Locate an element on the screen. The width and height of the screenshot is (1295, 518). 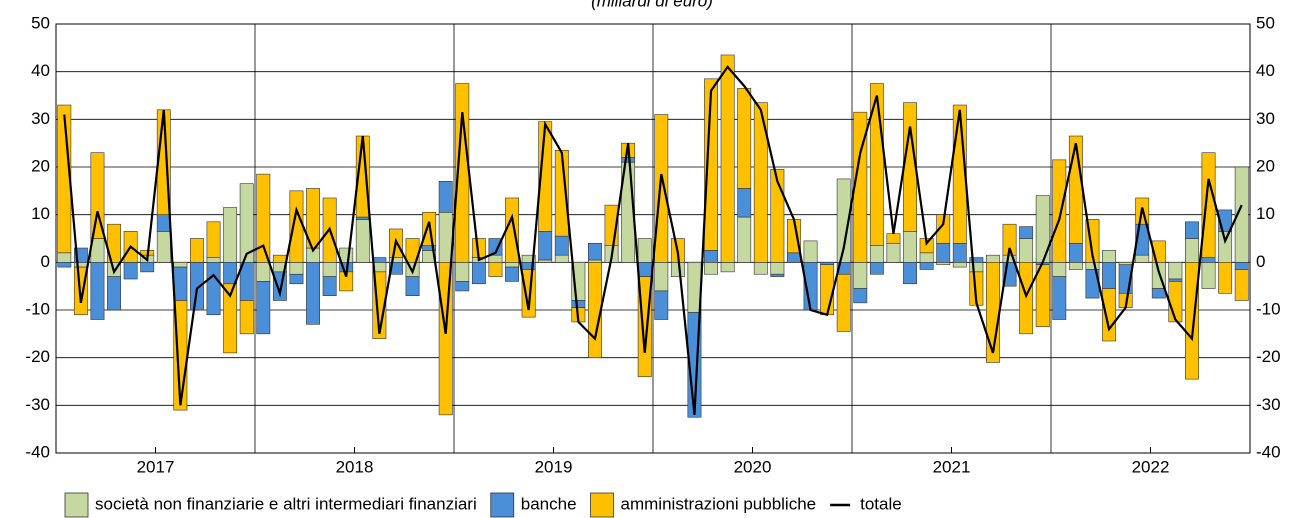
x-tick-label: 2020 is located at coordinates (753, 466).